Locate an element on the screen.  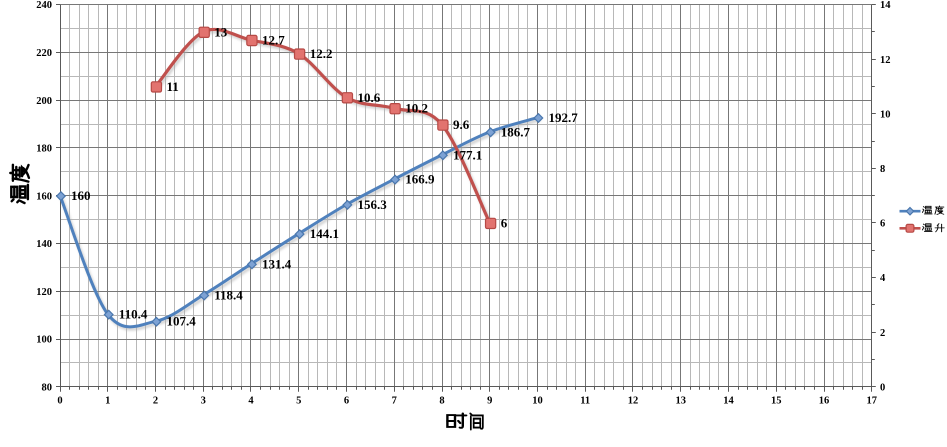
svg-text: 10.2 is located at coordinates (416, 108).